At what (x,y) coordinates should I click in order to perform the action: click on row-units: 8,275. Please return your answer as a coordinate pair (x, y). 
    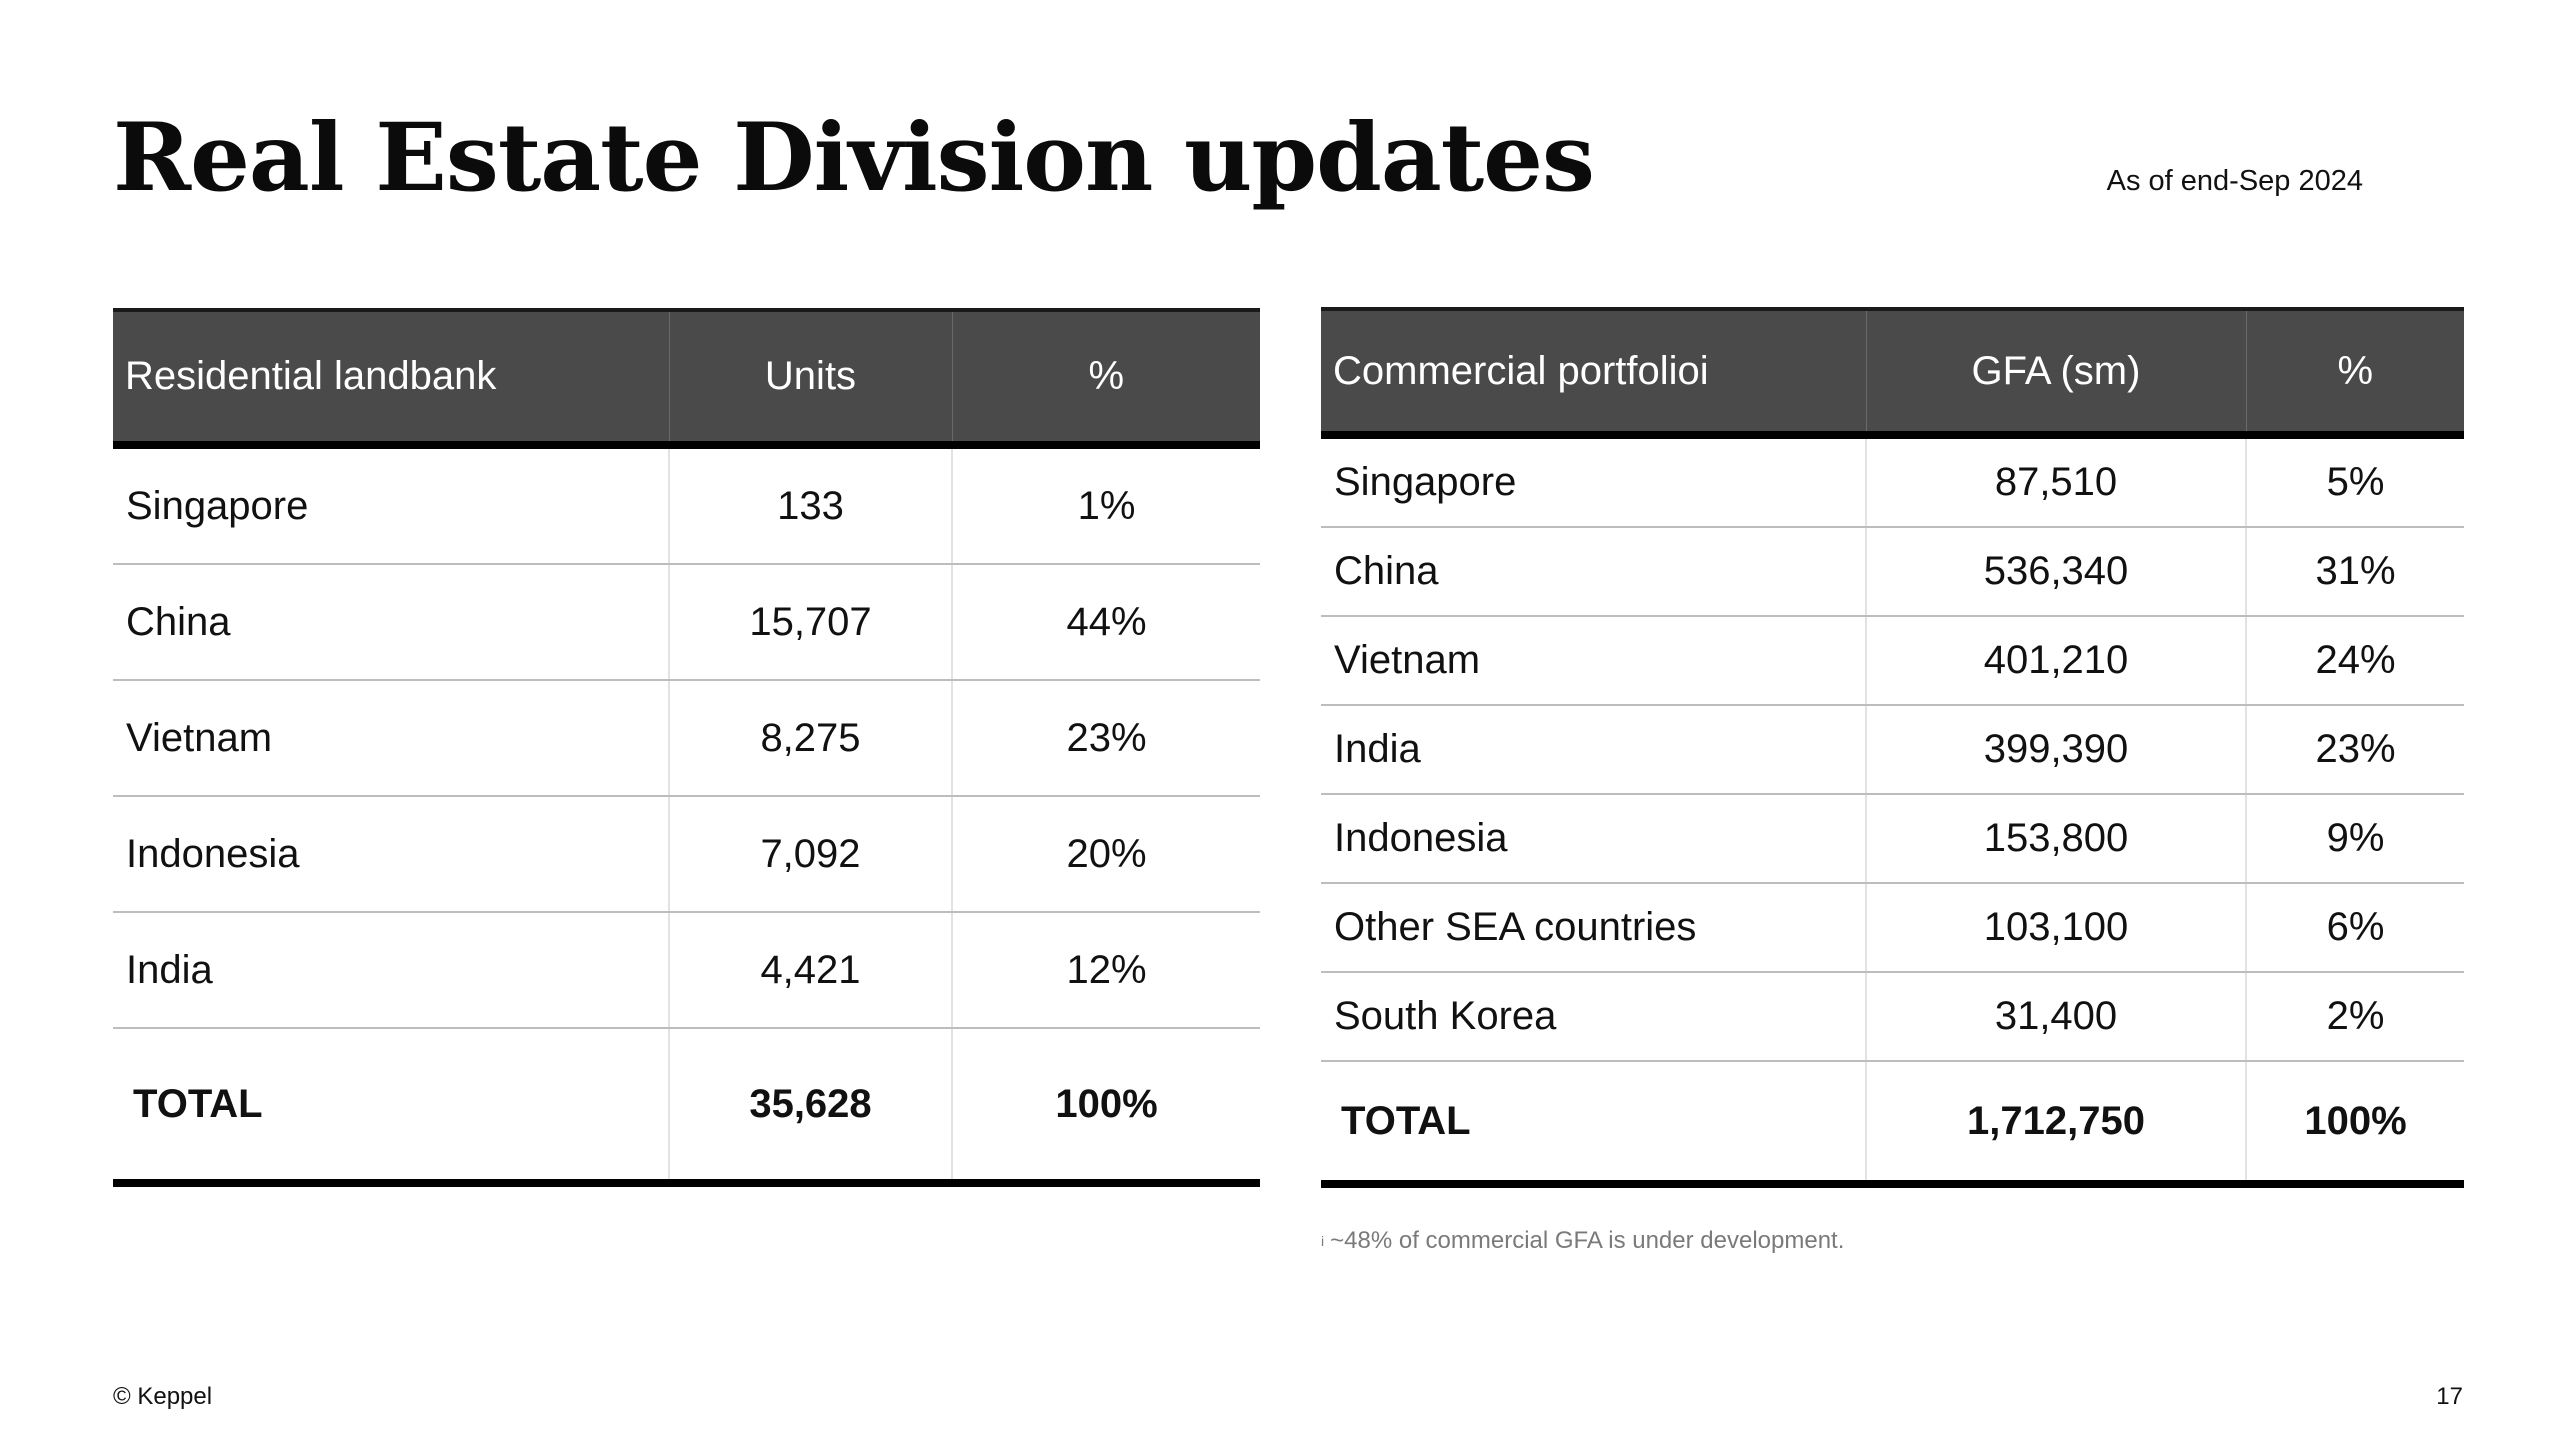
    Looking at the image, I should click on (810, 738).